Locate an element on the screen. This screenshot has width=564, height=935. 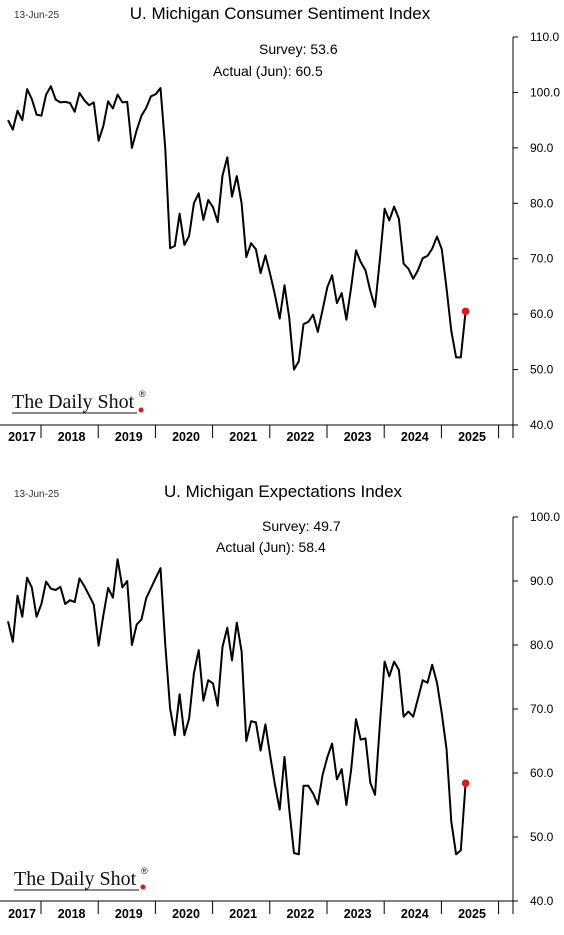
survey-annotation: Survey: 49.7 is located at coordinates (301, 526).